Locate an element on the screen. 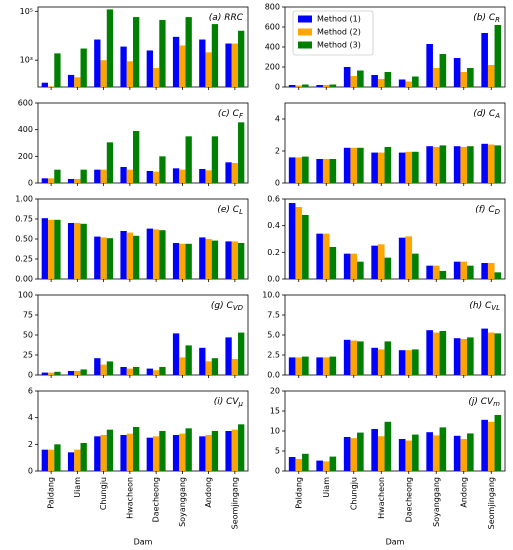 The height and width of the screenshot is (550, 513). panel-title: (f) CD is located at coordinates (487, 211).